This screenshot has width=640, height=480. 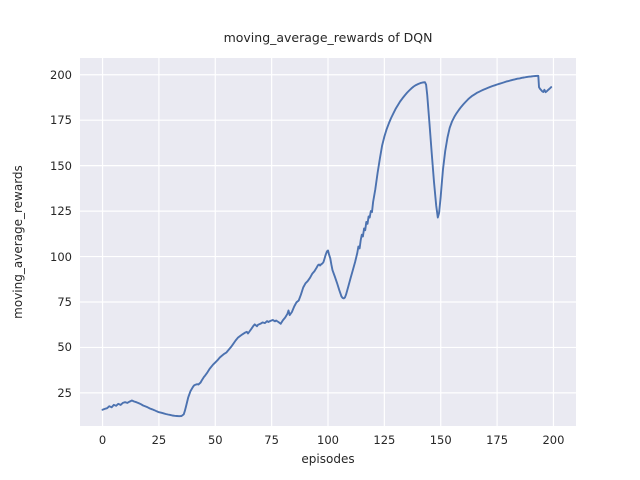 What do you see at coordinates (440, 440) in the screenshot?
I see `x-tick-label: 150` at bounding box center [440, 440].